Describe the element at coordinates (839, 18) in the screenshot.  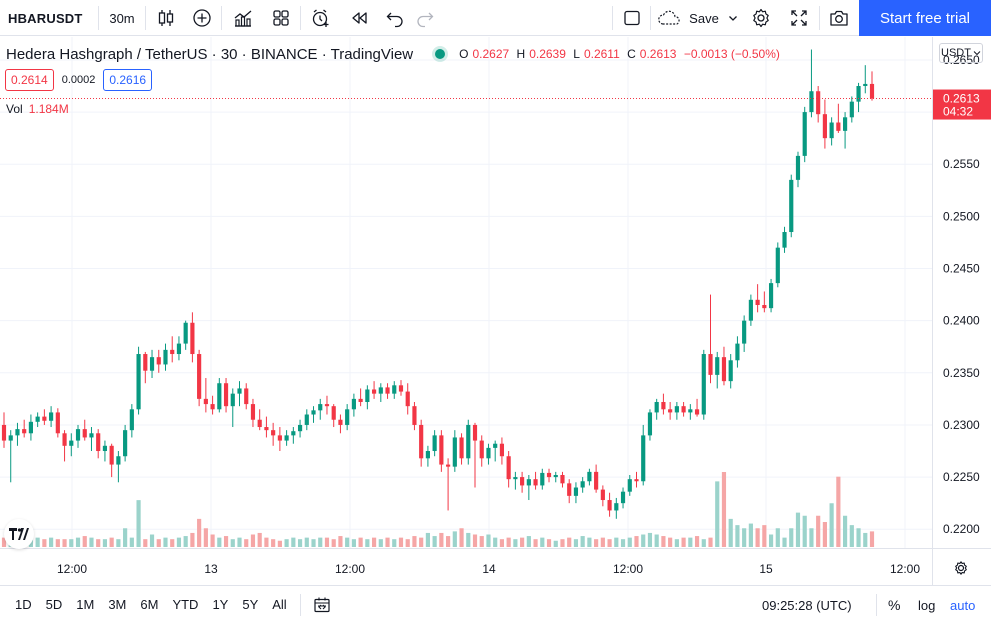
I see `camera-icon` at that location.